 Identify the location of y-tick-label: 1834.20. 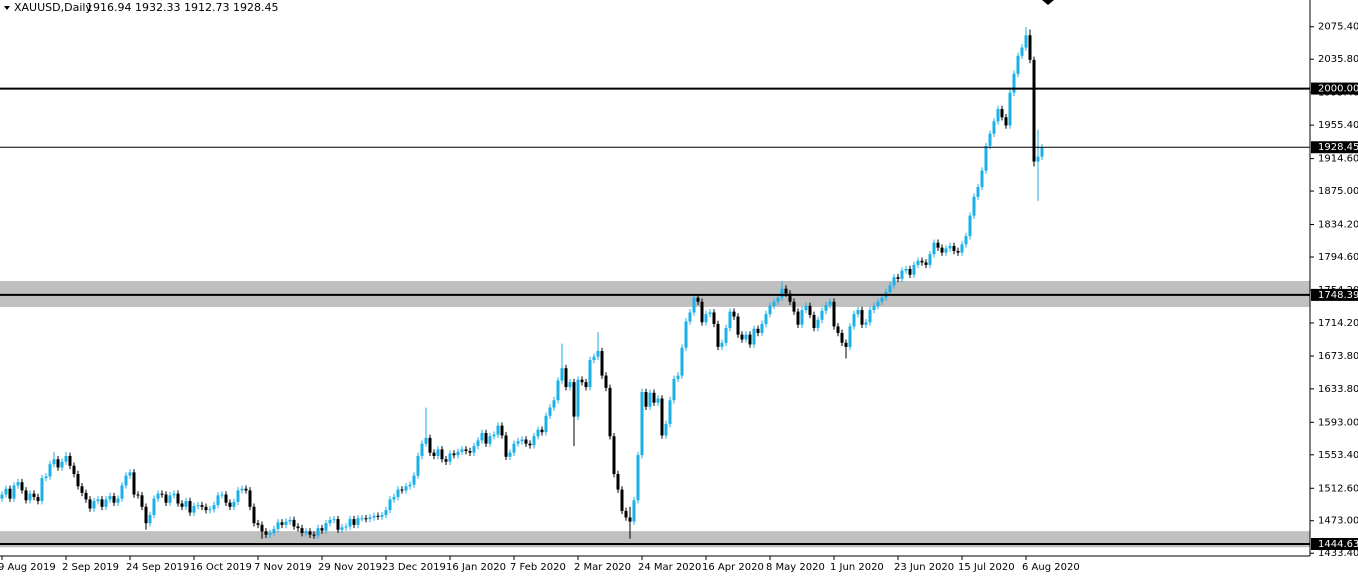
(1338, 225).